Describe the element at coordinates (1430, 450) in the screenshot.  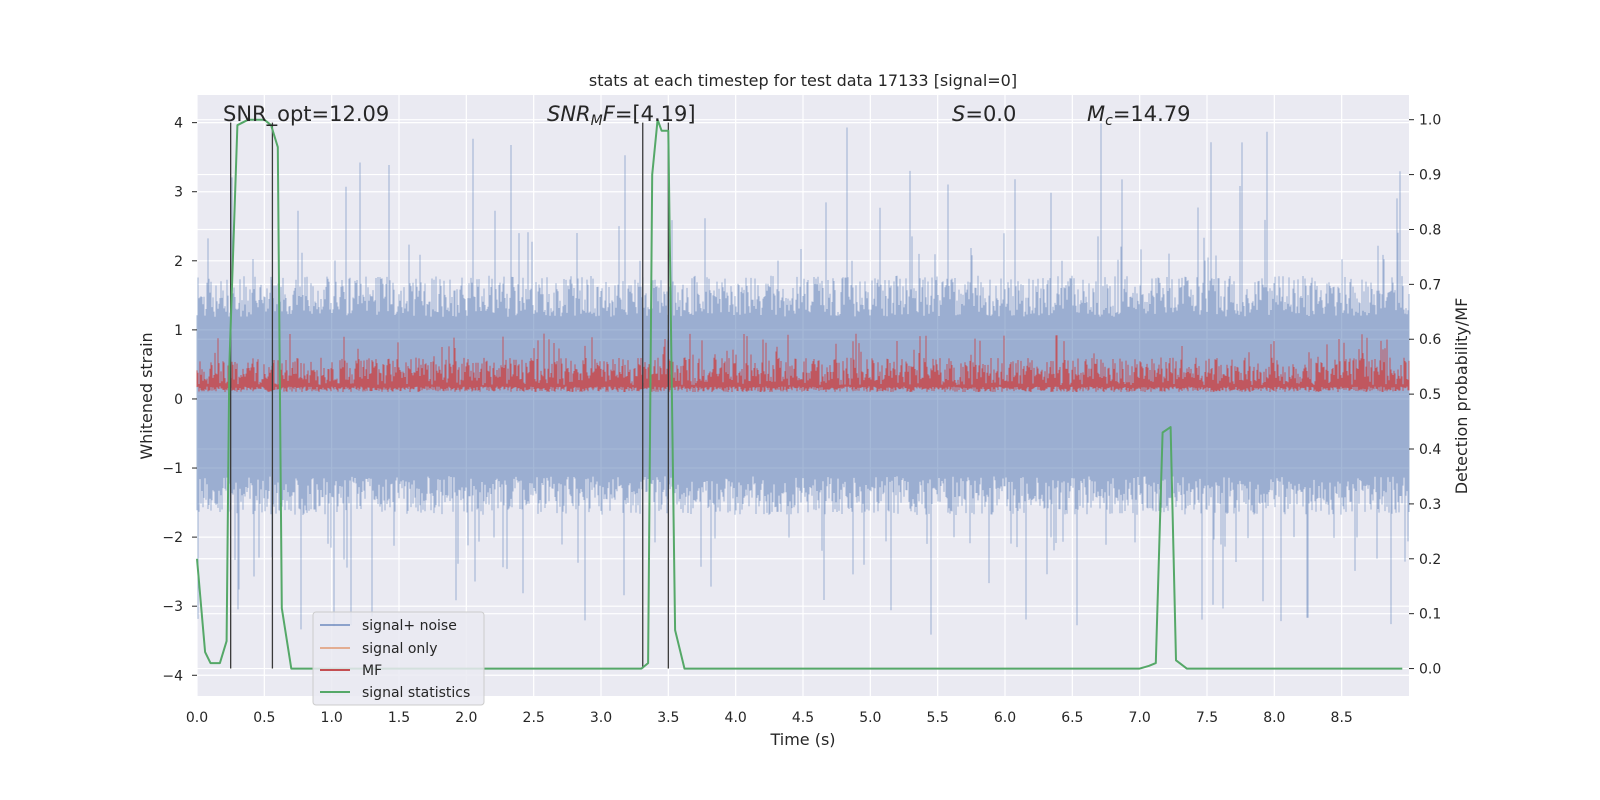
I see `y-right-tick-label: 0.4` at that location.